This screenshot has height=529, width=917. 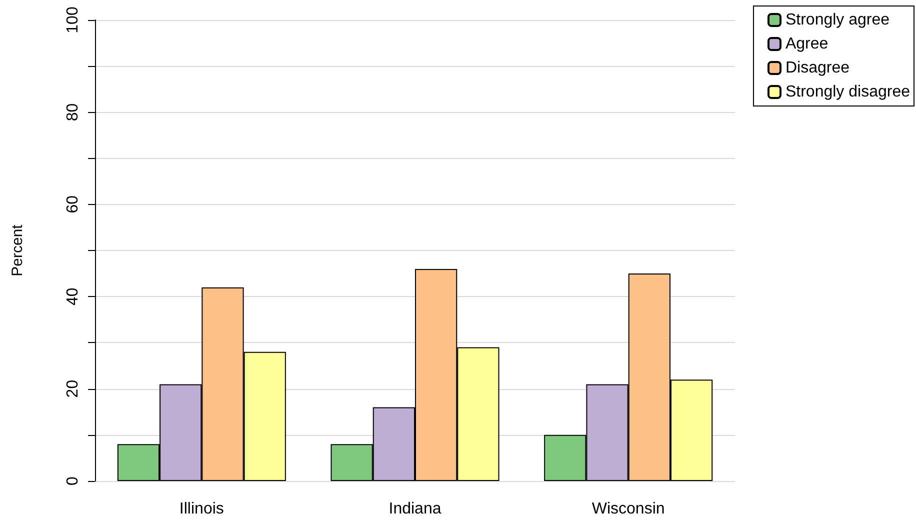 What do you see at coordinates (201, 509) in the screenshot?
I see `x-tick-label: Illinois` at bounding box center [201, 509].